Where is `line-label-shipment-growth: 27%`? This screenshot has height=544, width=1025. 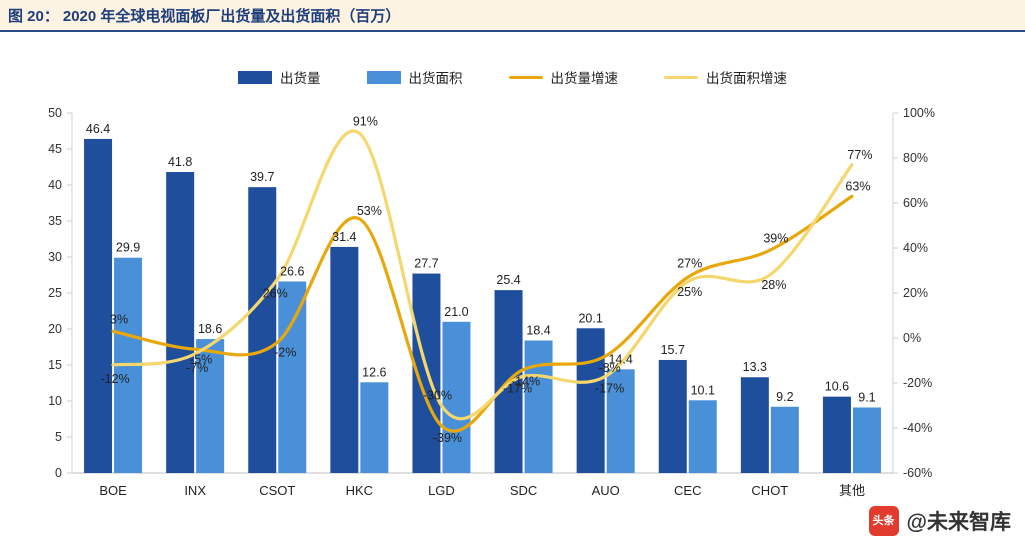 line-label-shipment-growth: 27% is located at coordinates (689, 263).